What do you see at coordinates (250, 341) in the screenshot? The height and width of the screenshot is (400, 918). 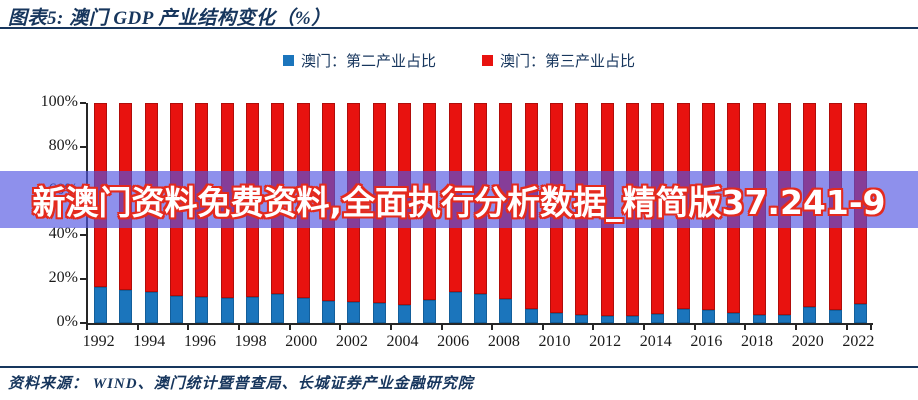 I see `x-axis-label: 1998` at bounding box center [250, 341].